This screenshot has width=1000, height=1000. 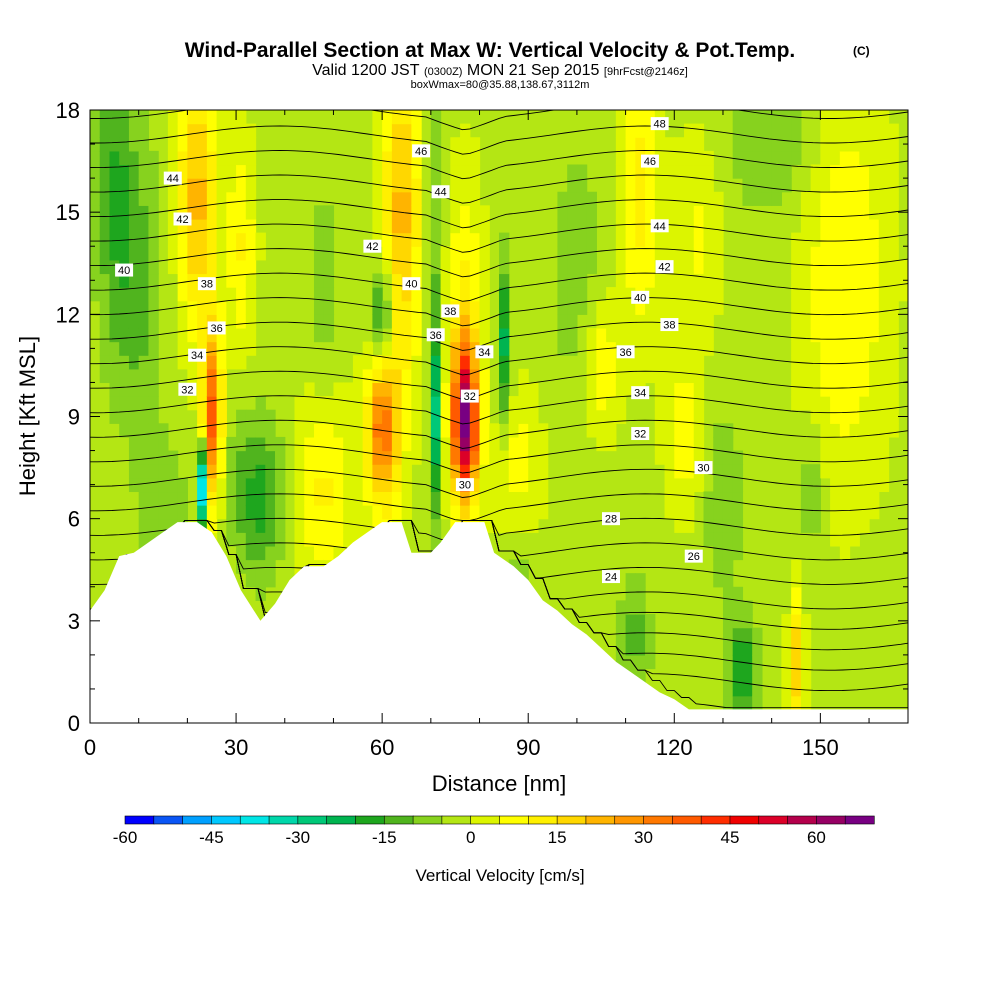 I want to click on x-tick-label: 150, so click(x=820, y=747).